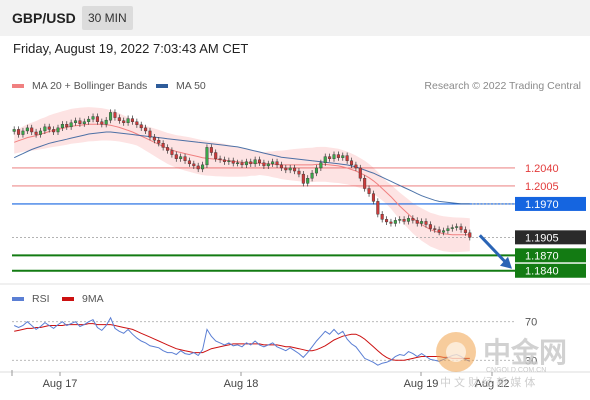  Describe the element at coordinates (107, 18) in the screenshot. I see `timeframe-badge: 30 MIN` at that location.